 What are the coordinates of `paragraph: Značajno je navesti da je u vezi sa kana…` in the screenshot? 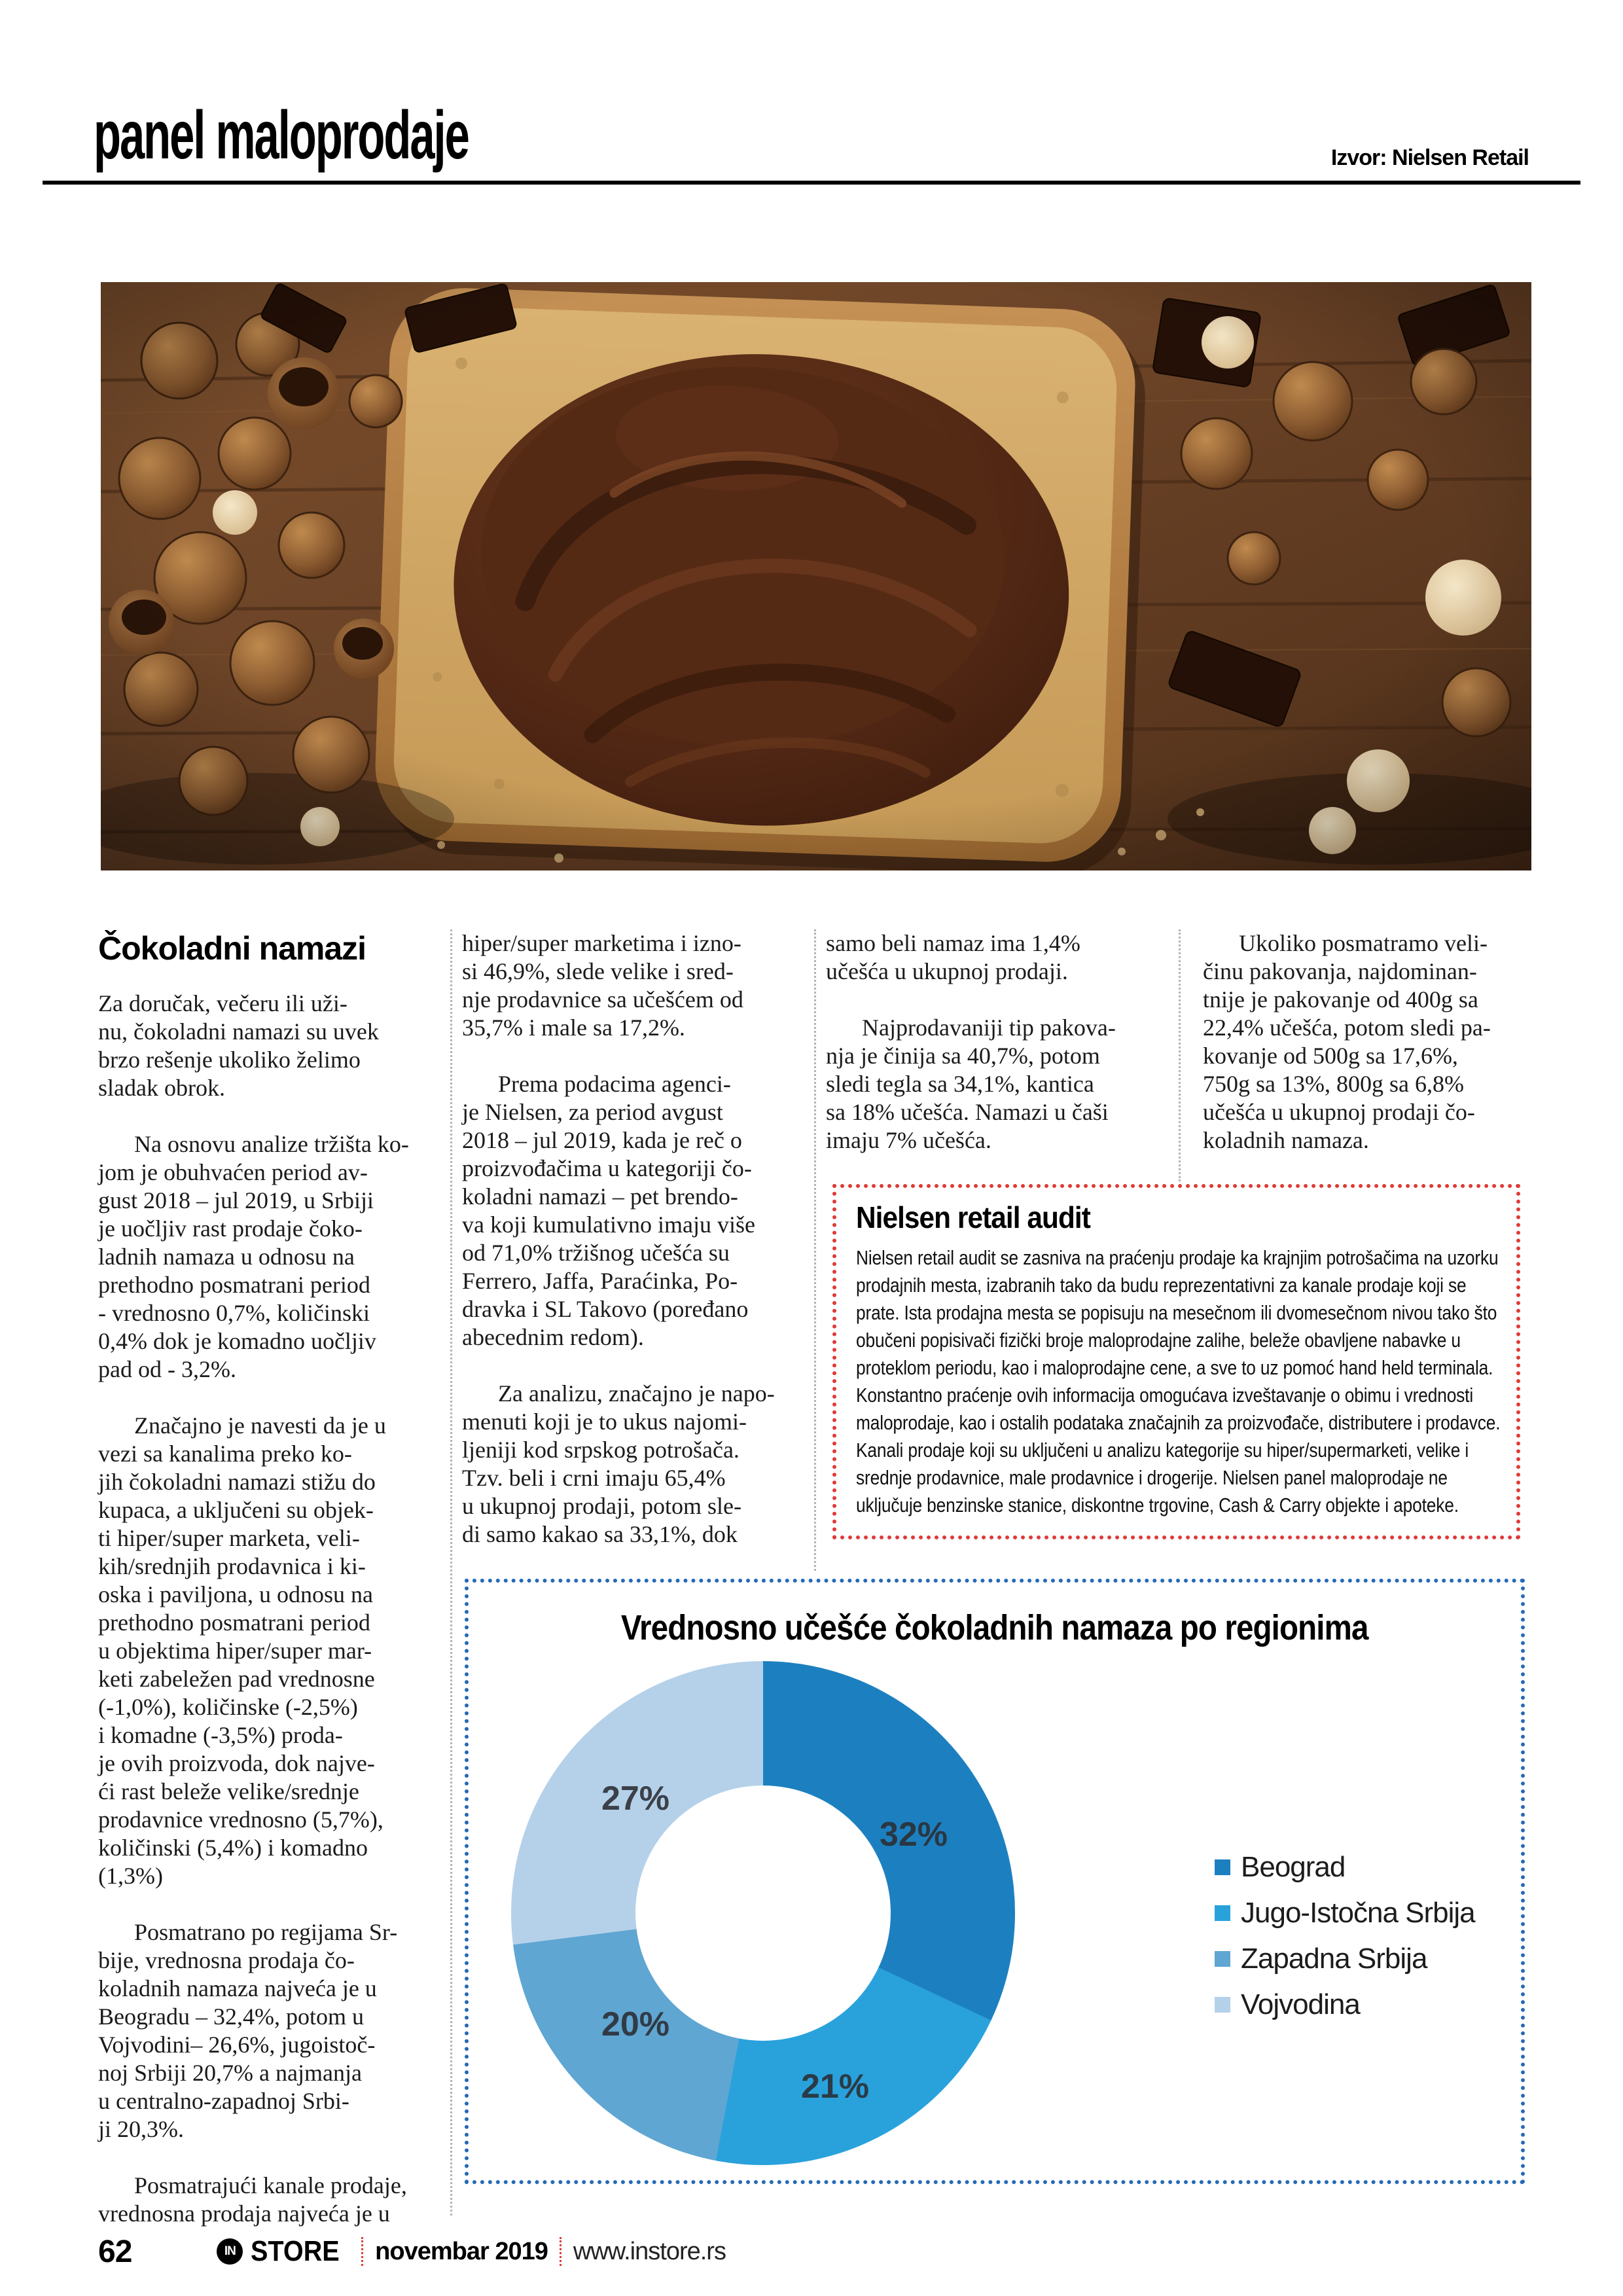 It's located at (242, 1650).